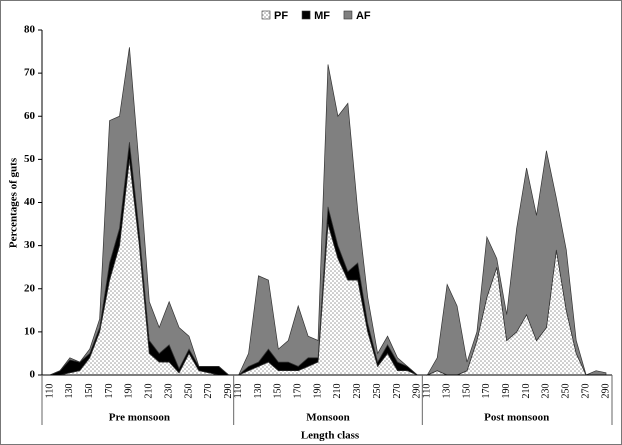  I want to click on group-label: Post monsoon, so click(516, 418).